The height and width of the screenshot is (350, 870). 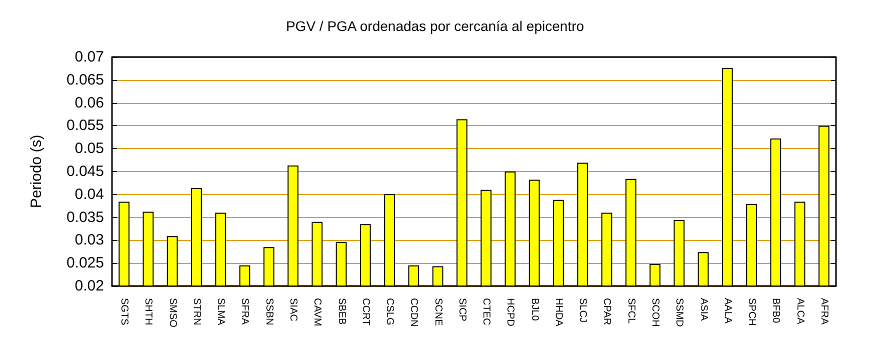 I want to click on x-tick-label: SPCH, so click(x=752, y=312).